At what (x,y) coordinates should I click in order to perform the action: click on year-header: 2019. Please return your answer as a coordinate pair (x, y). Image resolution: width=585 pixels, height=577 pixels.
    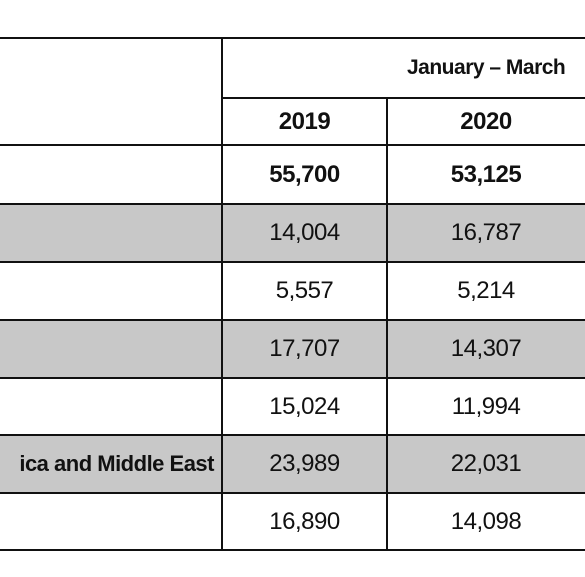
    Looking at the image, I should click on (304, 121).